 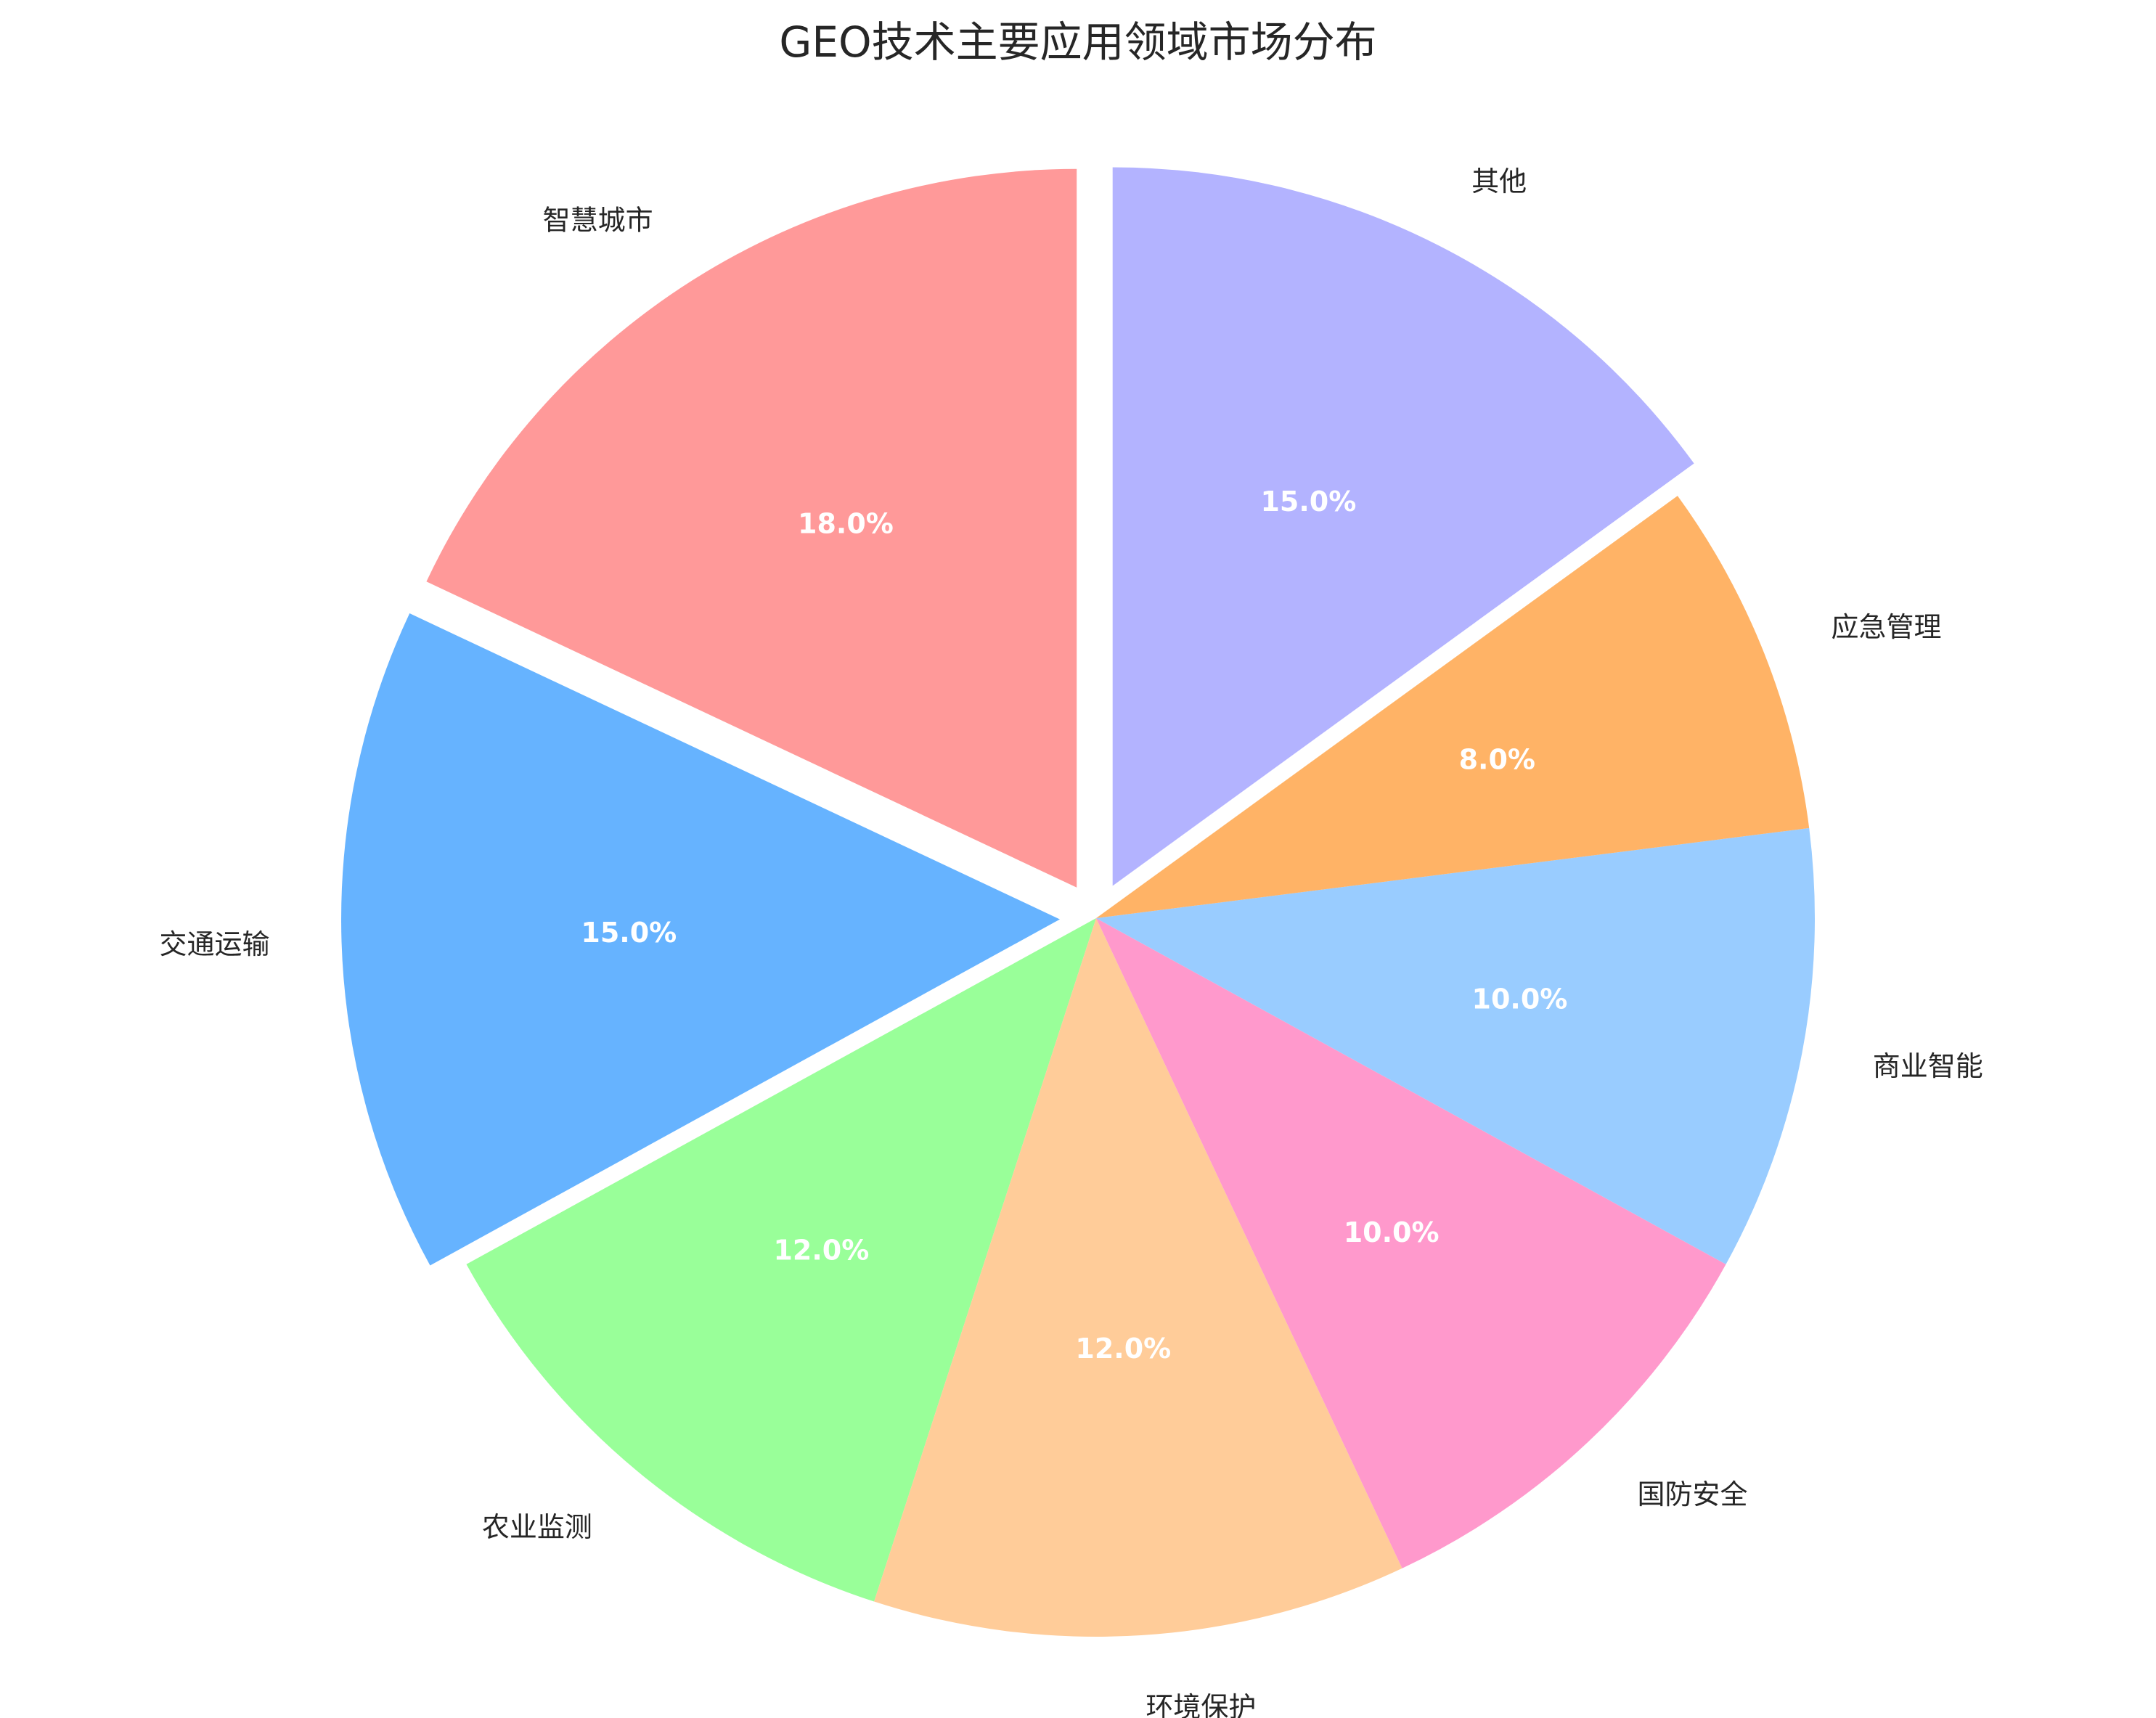 I want to click on percentage-label: 8.0%, so click(x=1497, y=759).